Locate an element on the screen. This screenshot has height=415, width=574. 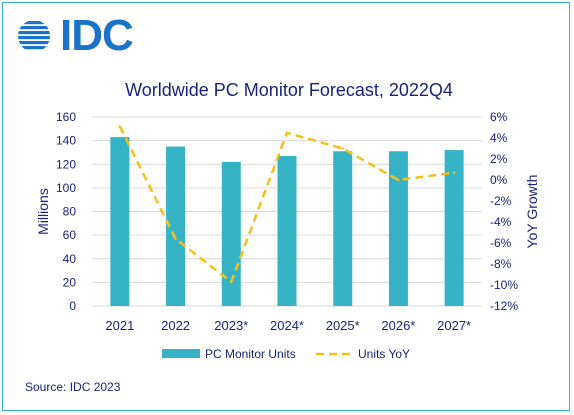
chart-title: Worldwide PC Monitor Forecast, 2022Q4 is located at coordinates (289, 90).